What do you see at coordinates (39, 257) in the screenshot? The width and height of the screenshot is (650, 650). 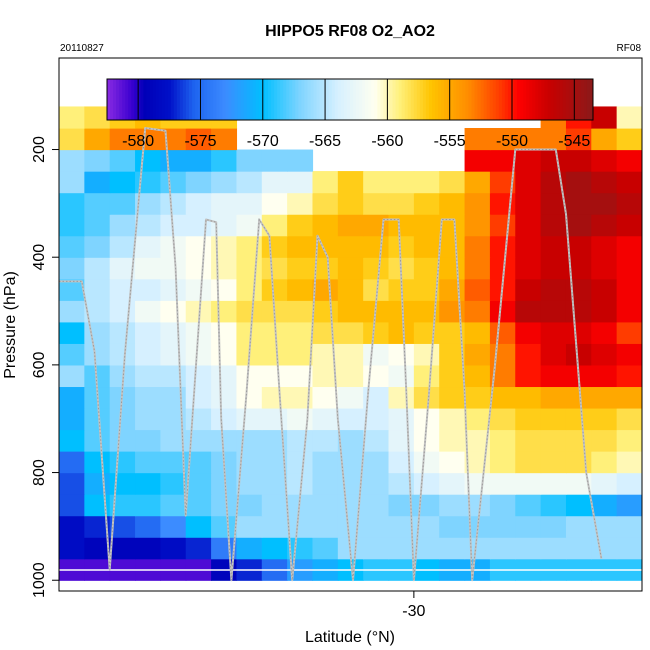 I see `y-tick-label: 400` at bounding box center [39, 257].